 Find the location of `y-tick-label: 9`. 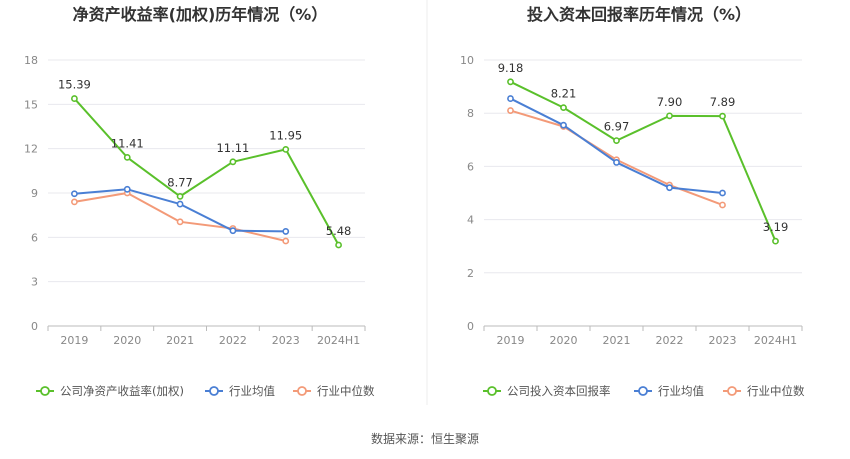

y-tick-label: 9 is located at coordinates (34, 193).